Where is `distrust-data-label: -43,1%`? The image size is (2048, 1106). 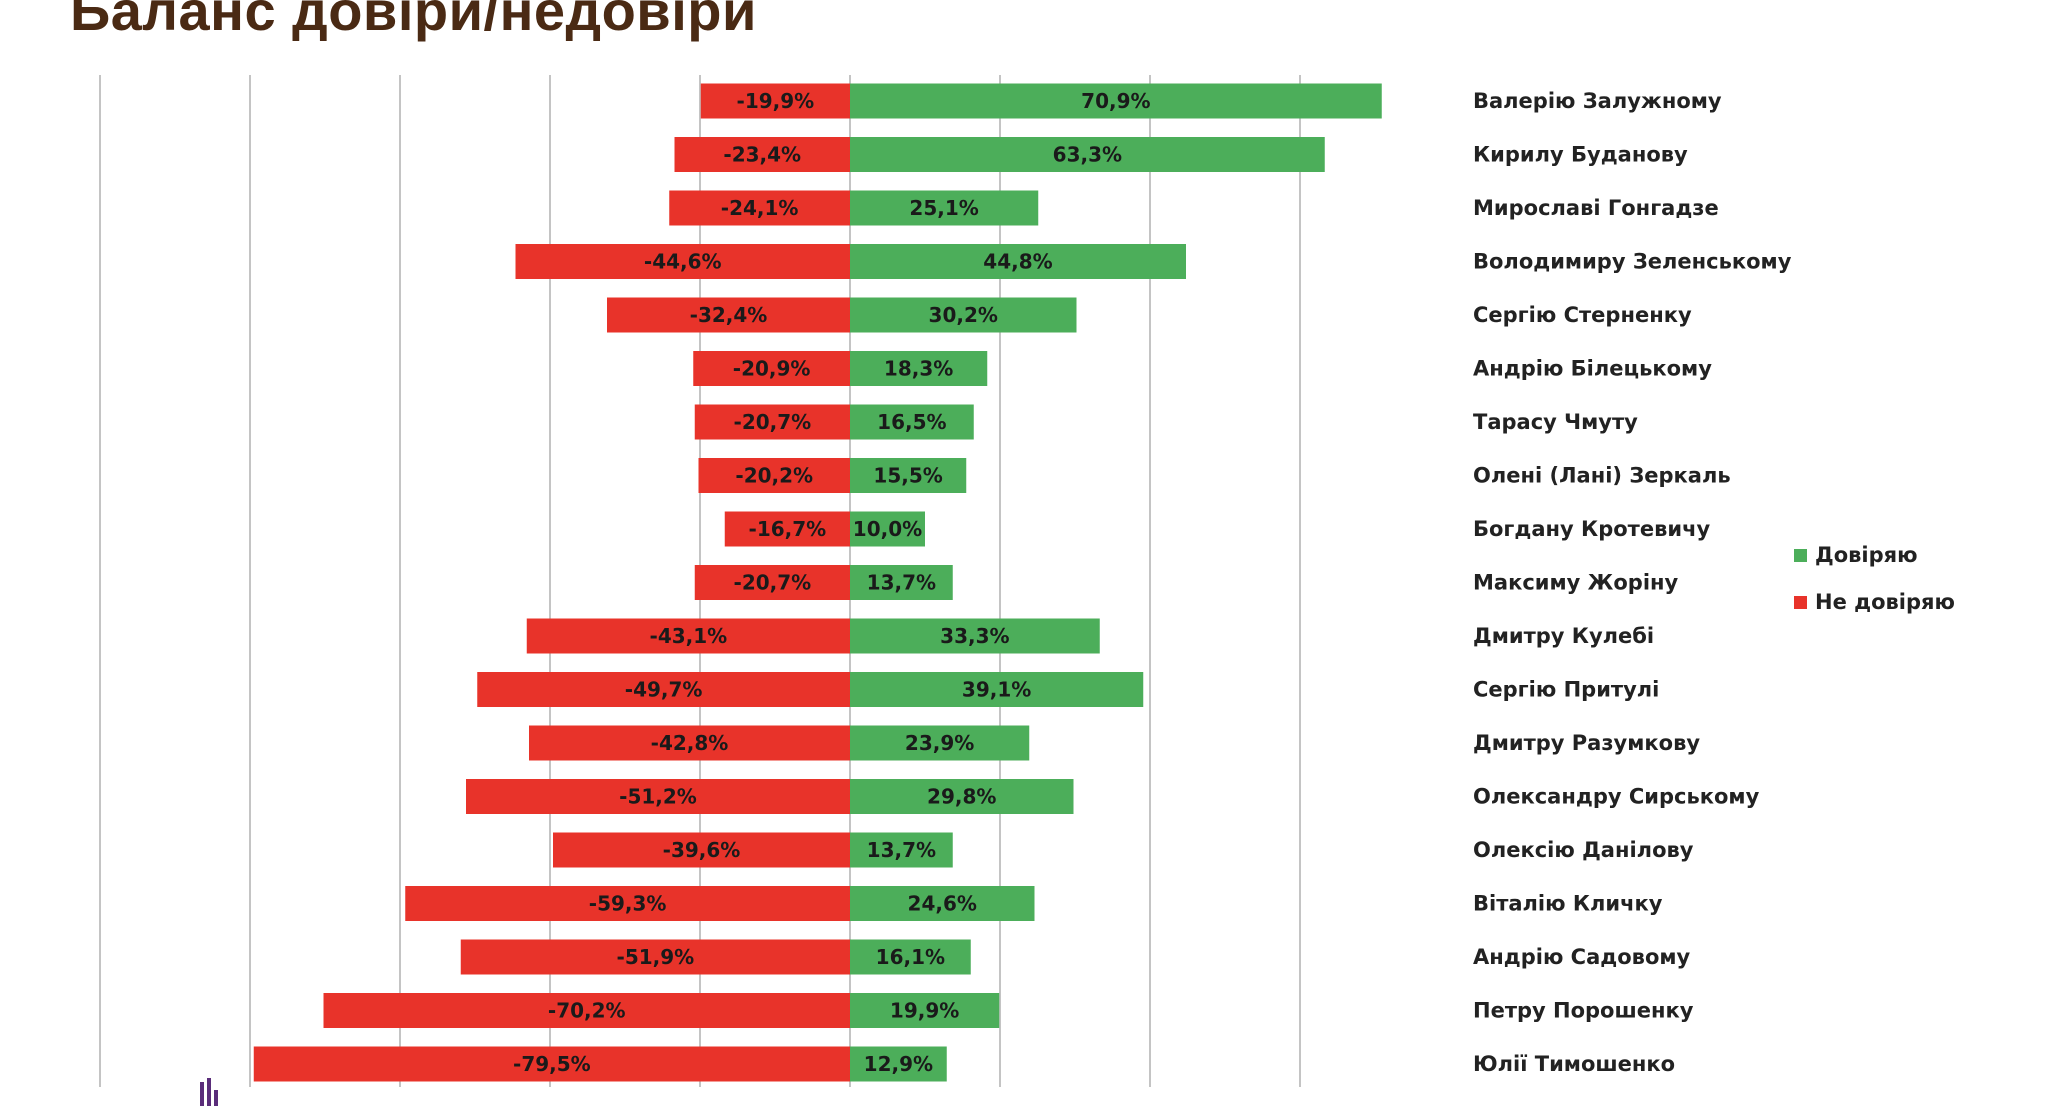 distrust-data-label: -43,1% is located at coordinates (689, 636).